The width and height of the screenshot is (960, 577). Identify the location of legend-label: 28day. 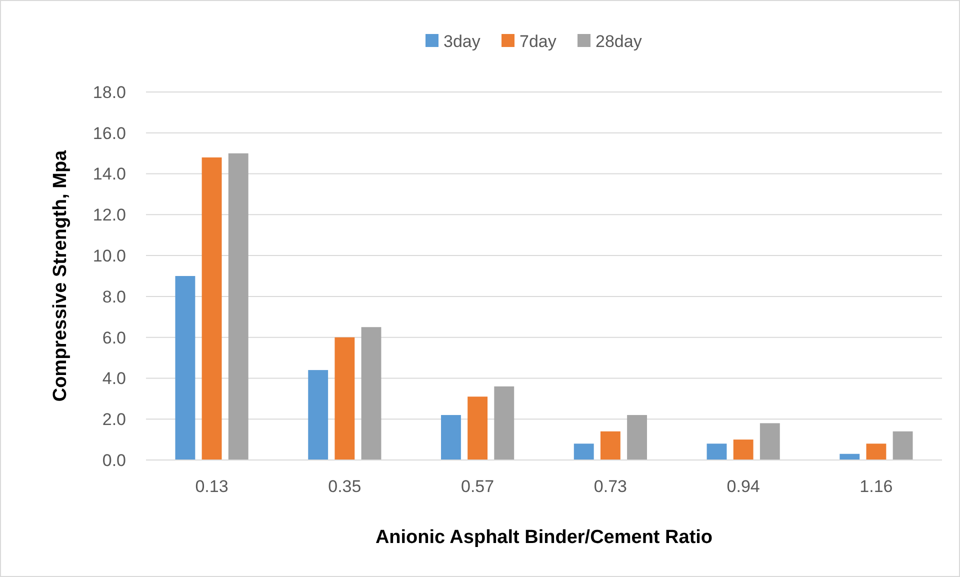
(619, 41).